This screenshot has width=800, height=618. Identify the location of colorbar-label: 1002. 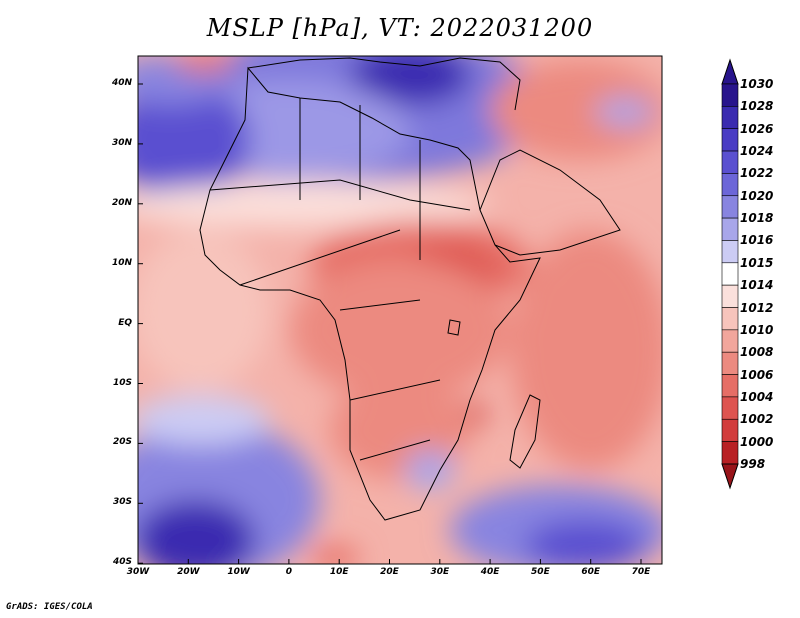
(757, 419).